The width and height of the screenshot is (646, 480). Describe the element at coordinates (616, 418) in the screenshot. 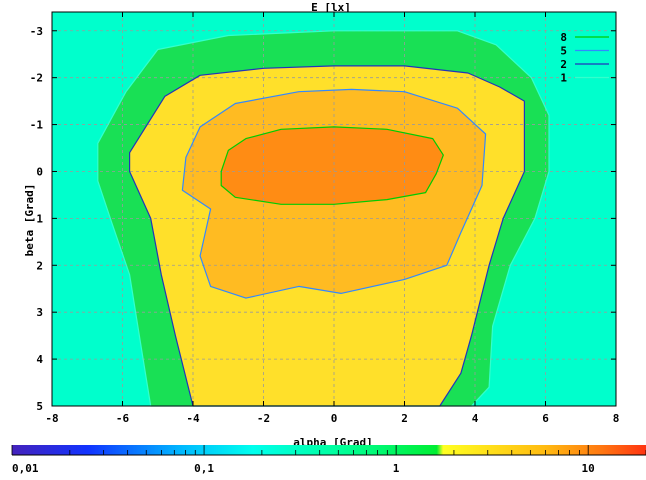

I see `x-tick-label: 8` at that location.